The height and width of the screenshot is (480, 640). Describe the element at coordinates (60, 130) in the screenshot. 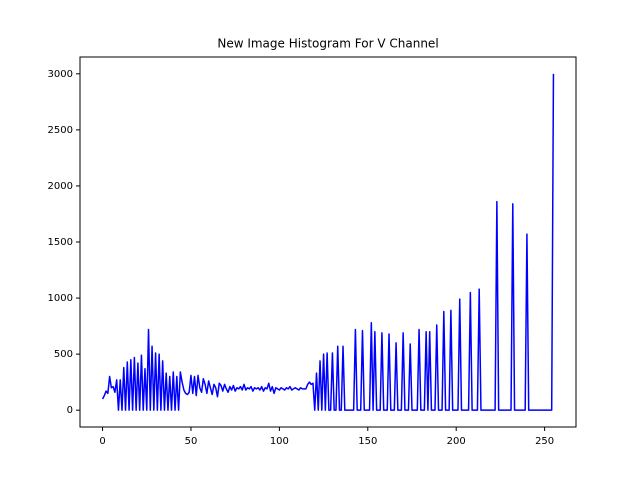

I see `y-tick-label: 2500` at that location.